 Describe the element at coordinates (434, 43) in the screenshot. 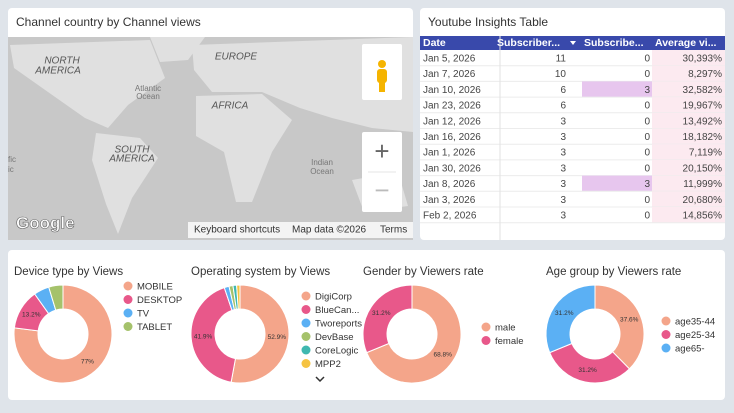

I see `table-column-header: Date` at that location.